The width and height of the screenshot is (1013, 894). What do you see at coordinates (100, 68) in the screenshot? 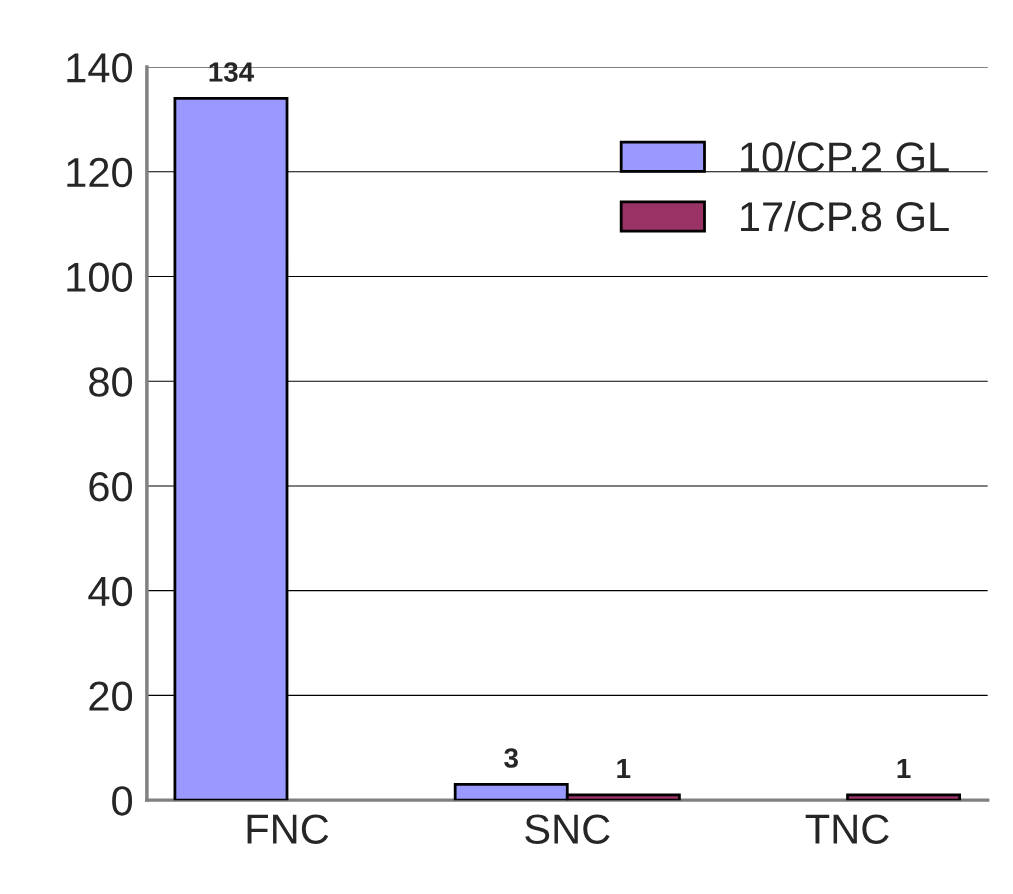
I see `y-tick-label: 140` at bounding box center [100, 68].